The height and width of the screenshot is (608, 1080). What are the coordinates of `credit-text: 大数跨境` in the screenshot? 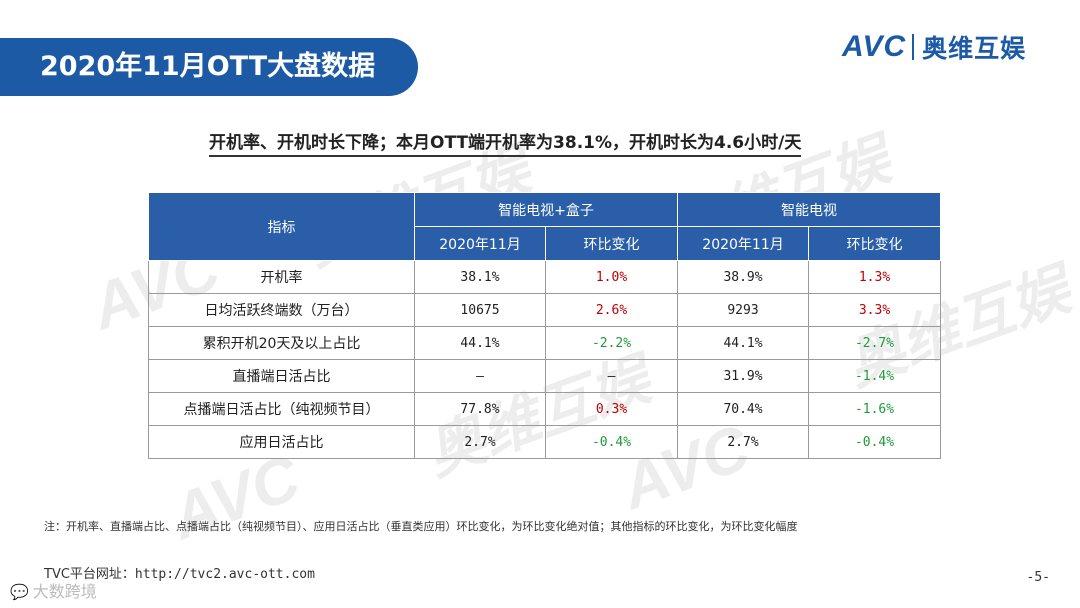 It's located at (64, 591).